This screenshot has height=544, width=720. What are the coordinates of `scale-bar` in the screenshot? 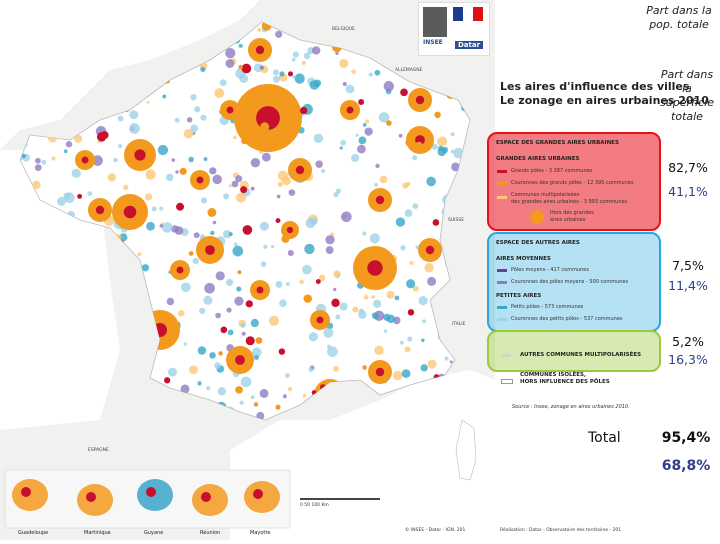 It's located at (340, 499).